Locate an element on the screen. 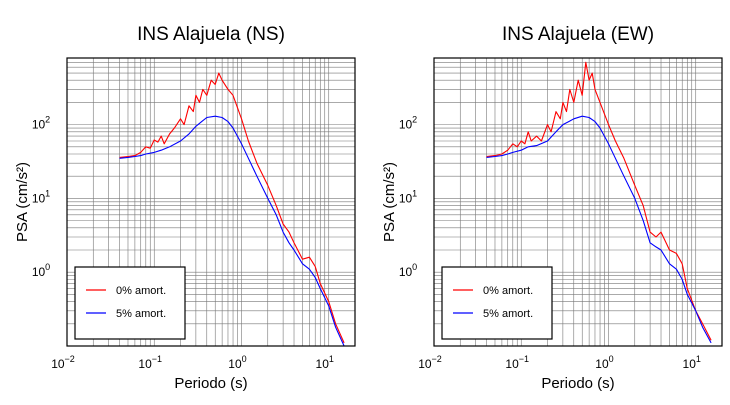  chart-title: INS Alajuela (EW) is located at coordinates (578, 34).